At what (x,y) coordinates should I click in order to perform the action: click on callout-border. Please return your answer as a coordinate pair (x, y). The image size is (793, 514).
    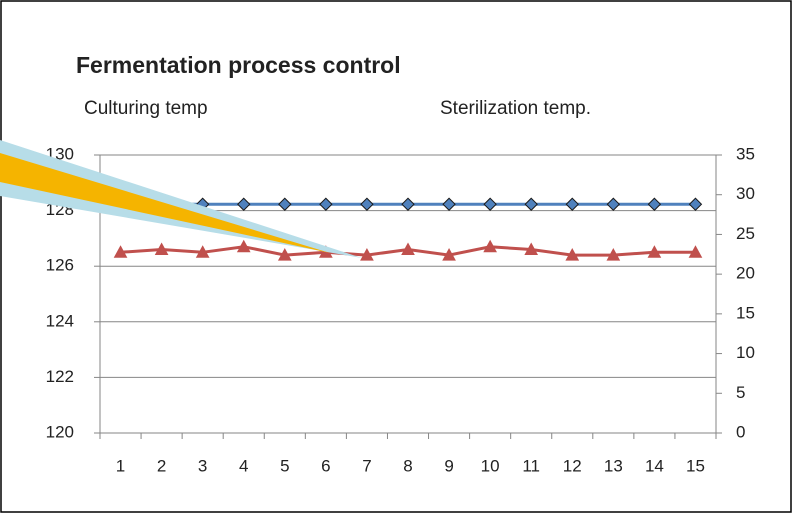
    Looking at the image, I should click on (181, 199).